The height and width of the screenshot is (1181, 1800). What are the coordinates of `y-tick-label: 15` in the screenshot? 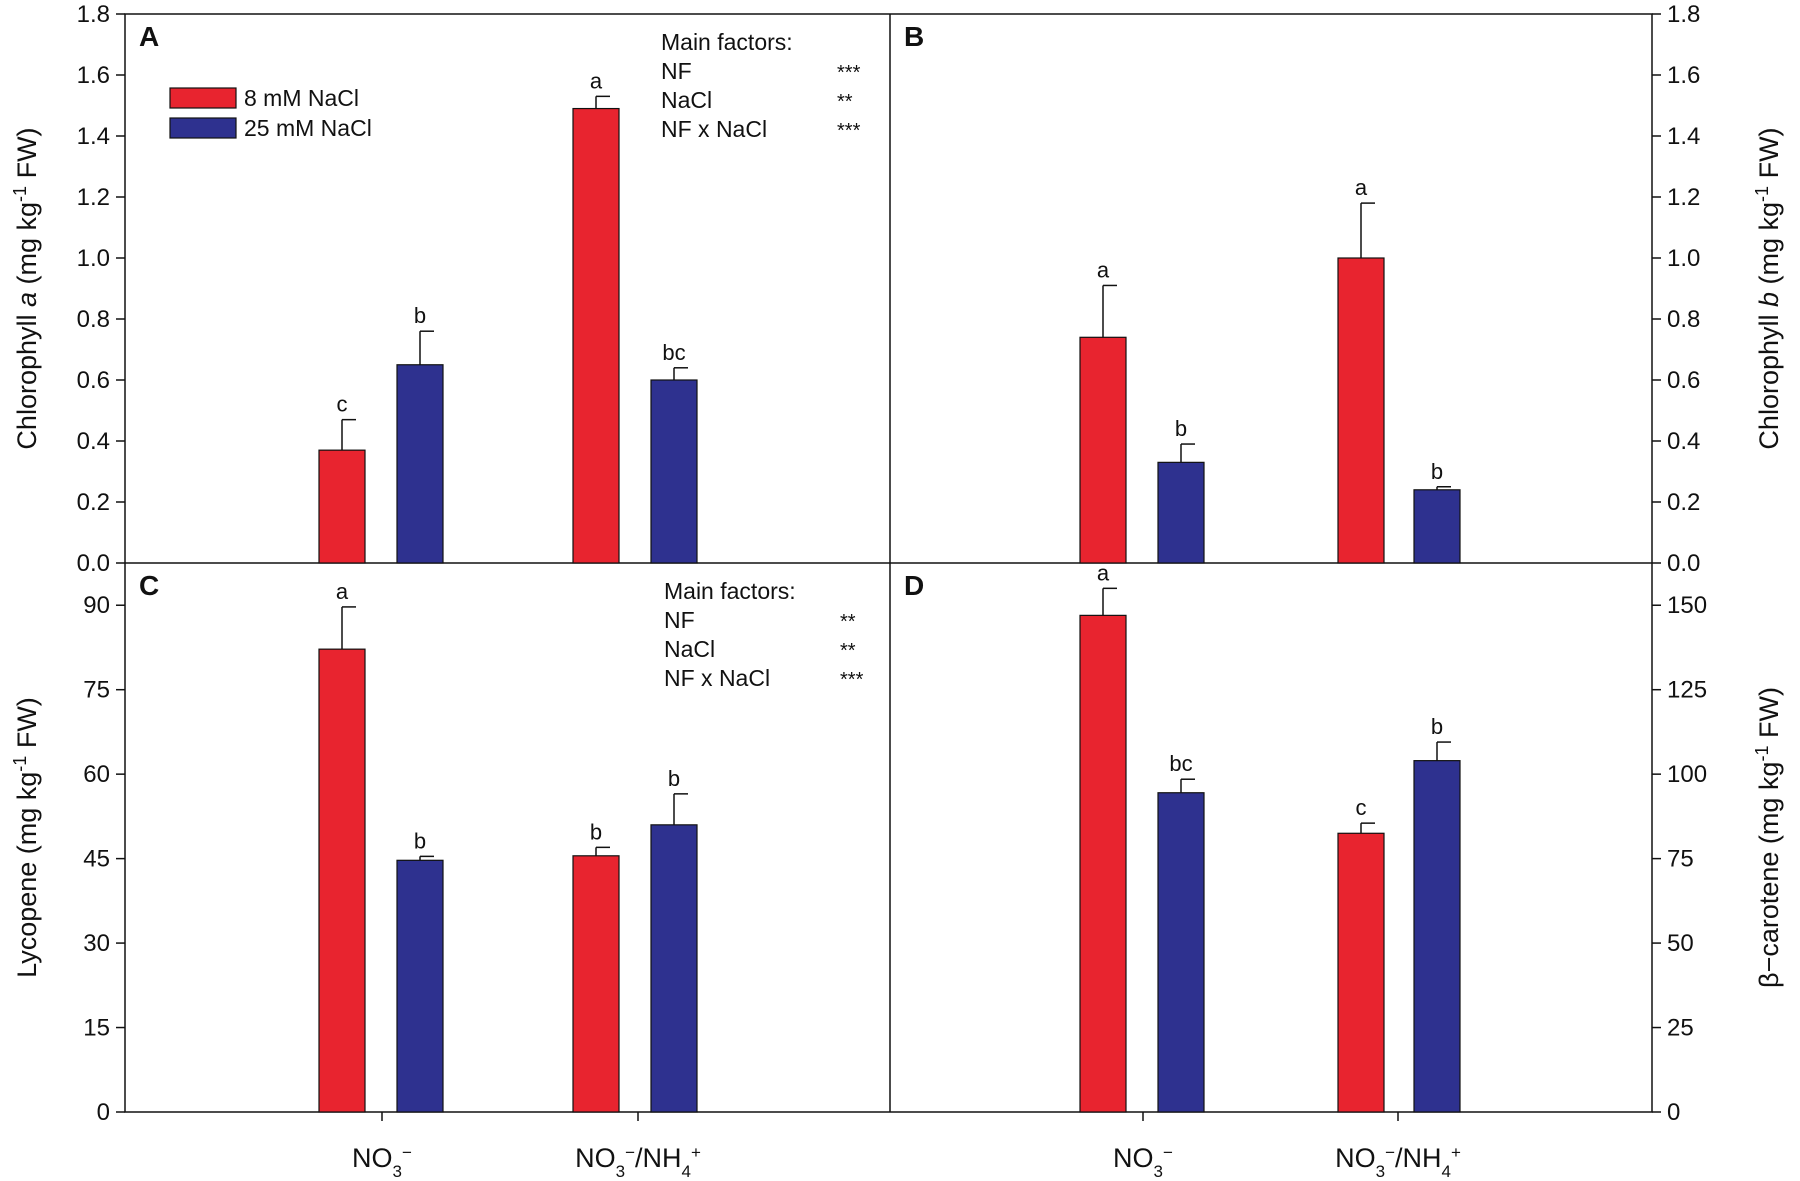 It's located at (96, 1028).